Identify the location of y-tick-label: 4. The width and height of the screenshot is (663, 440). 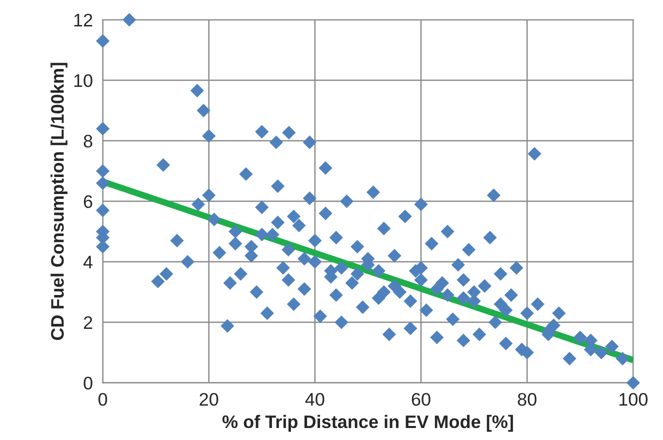
(88, 262).